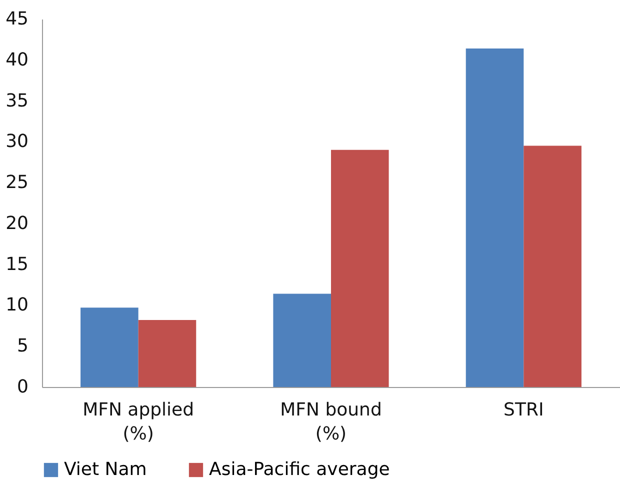 The width and height of the screenshot is (620, 484). Describe the element at coordinates (105, 469) in the screenshot. I see `legend-label: Viet Nam` at that location.